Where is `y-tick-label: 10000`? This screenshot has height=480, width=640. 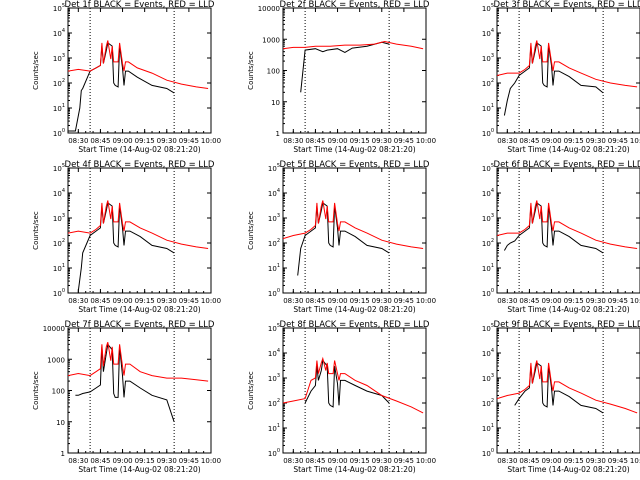 y-tick-label: 10000 is located at coordinates (269, 9).